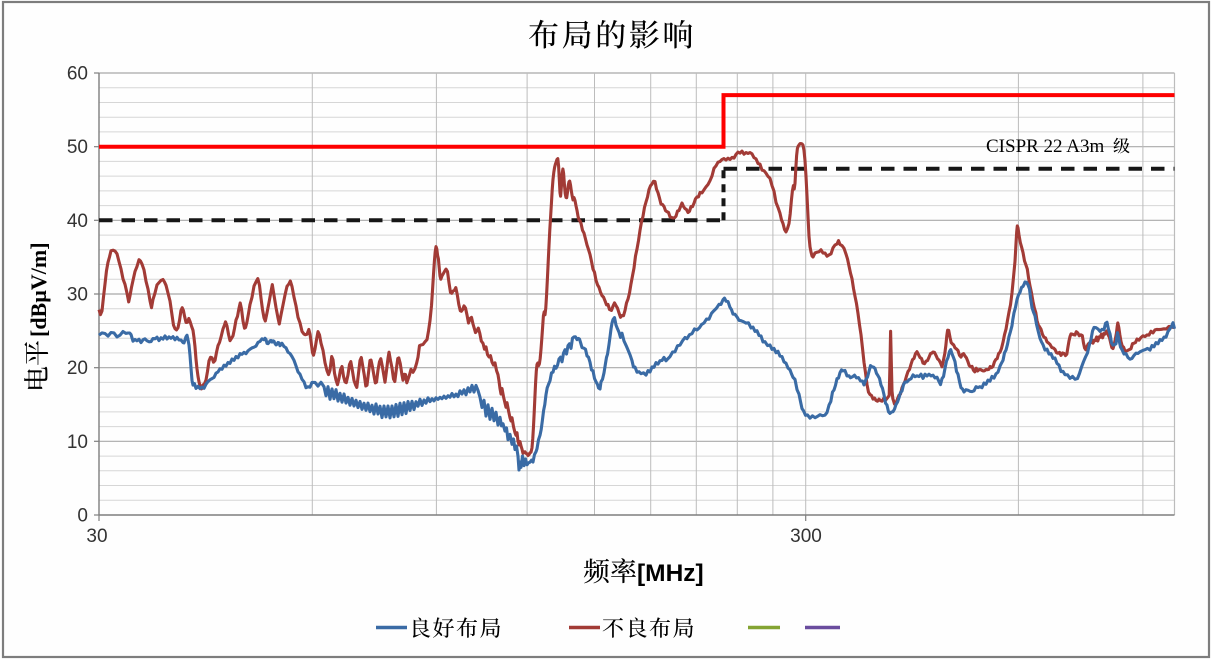 This screenshot has width=1214, height=669. What do you see at coordinates (1045, 146) in the screenshot?
I see `svg-text: CISPR 22 A3m` at bounding box center [1045, 146].